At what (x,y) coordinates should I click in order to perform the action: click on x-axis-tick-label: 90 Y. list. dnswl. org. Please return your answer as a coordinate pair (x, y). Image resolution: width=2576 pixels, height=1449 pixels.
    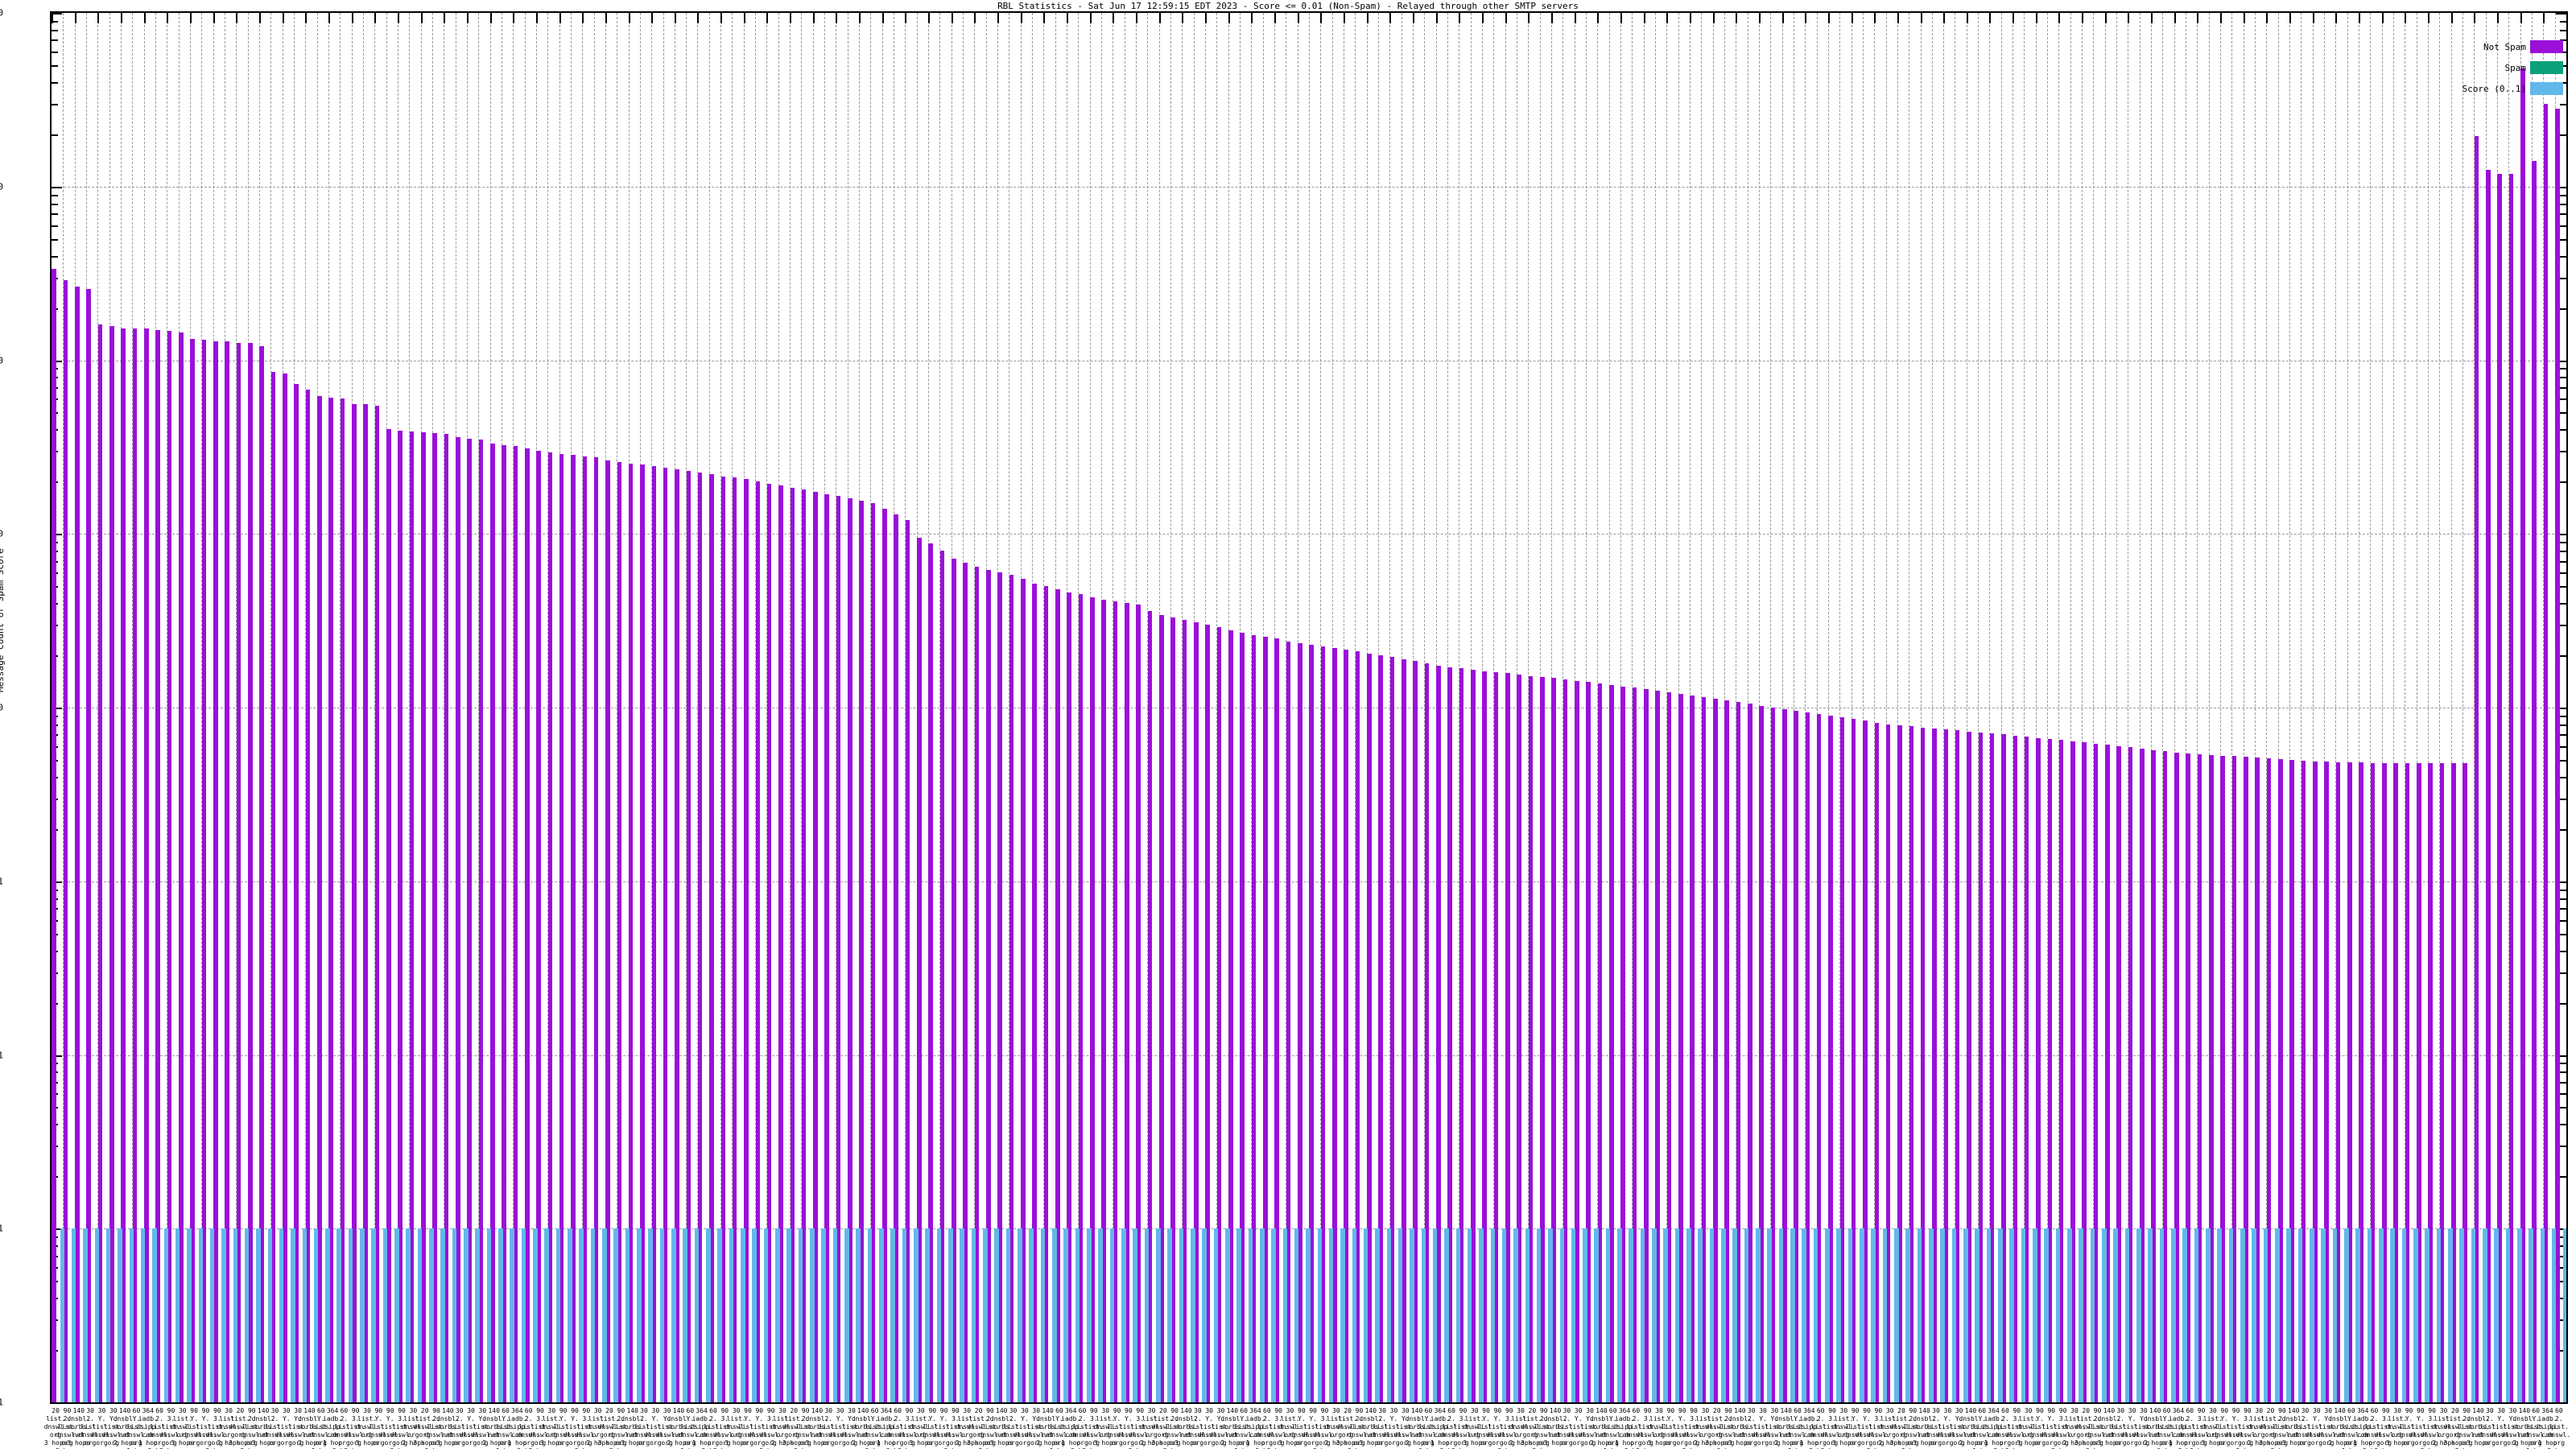
    Looking at the image, I should click on (1301, 1427).